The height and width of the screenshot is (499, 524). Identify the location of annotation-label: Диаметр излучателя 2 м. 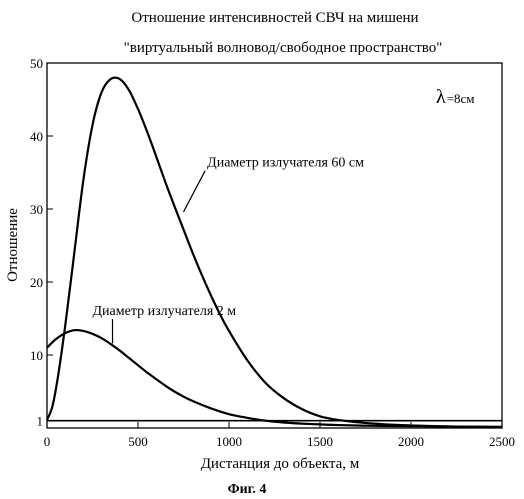
(165, 311).